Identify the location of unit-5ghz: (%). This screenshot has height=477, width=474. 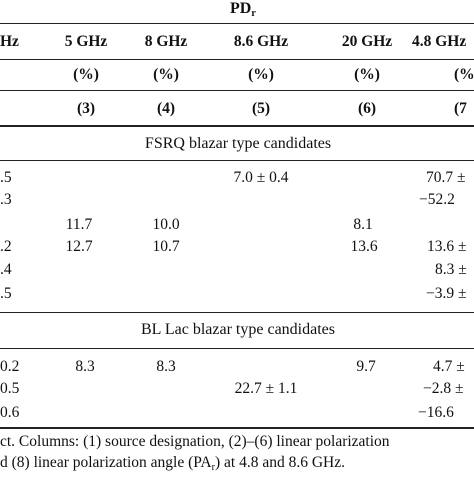
(86, 74).